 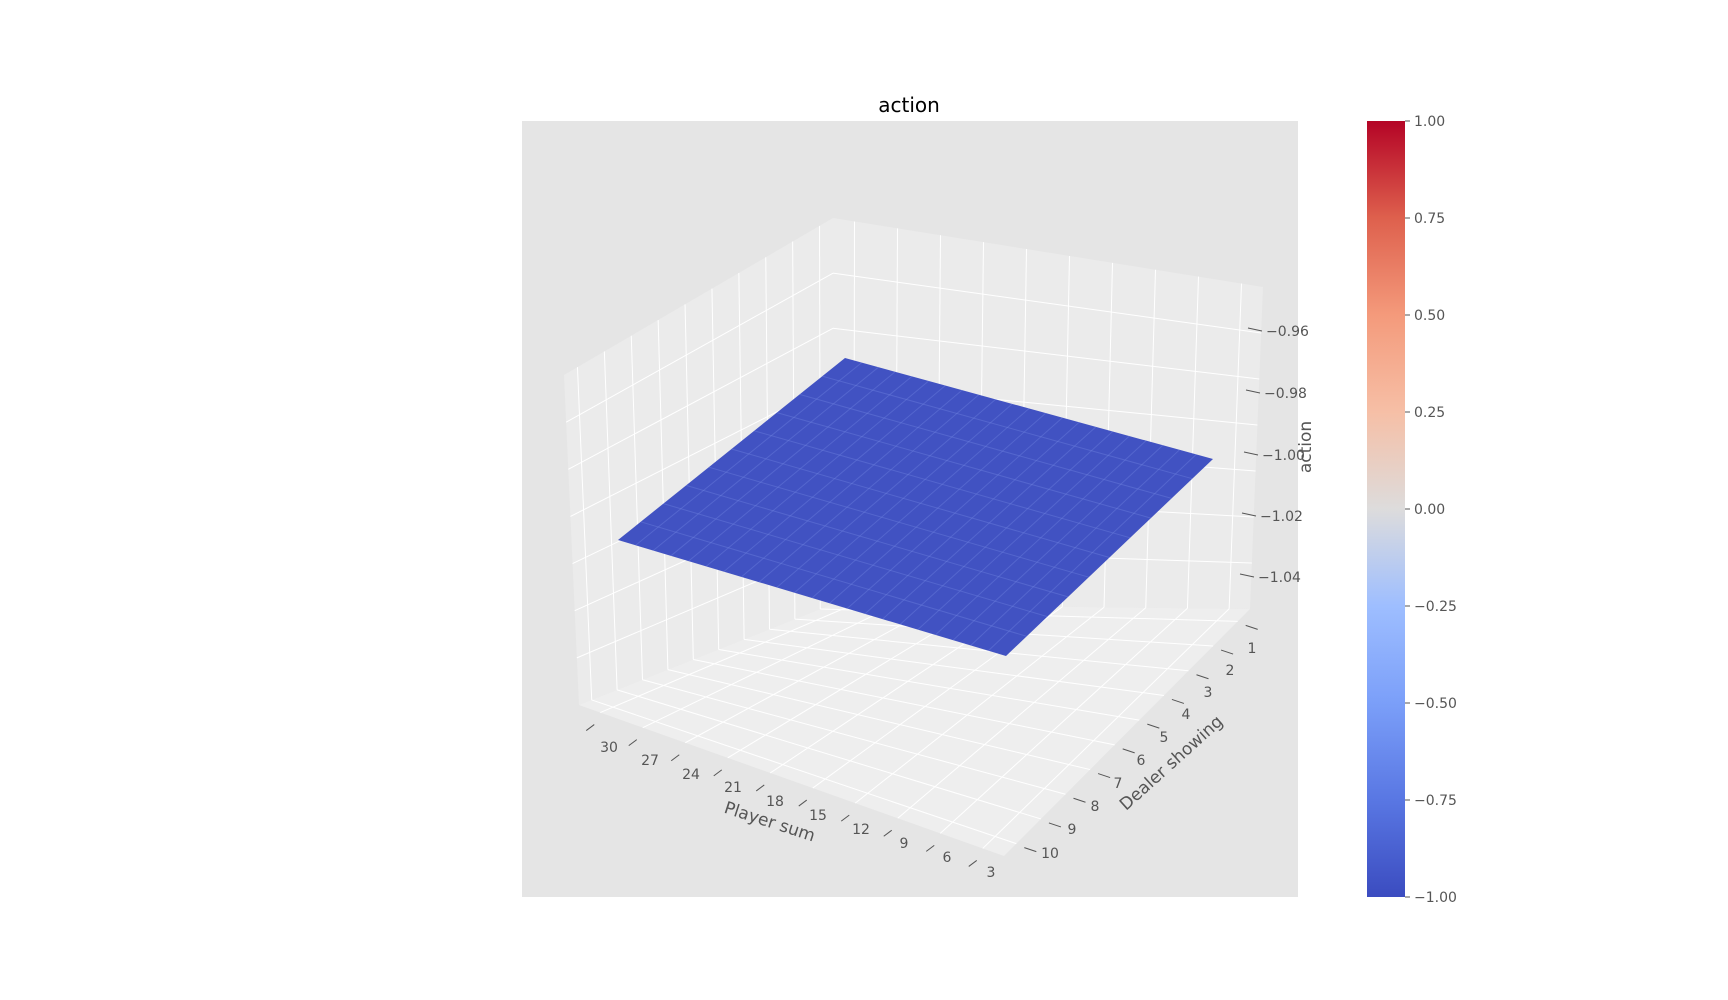 I want to click on y-tick-label: 1, so click(x=1252, y=649).